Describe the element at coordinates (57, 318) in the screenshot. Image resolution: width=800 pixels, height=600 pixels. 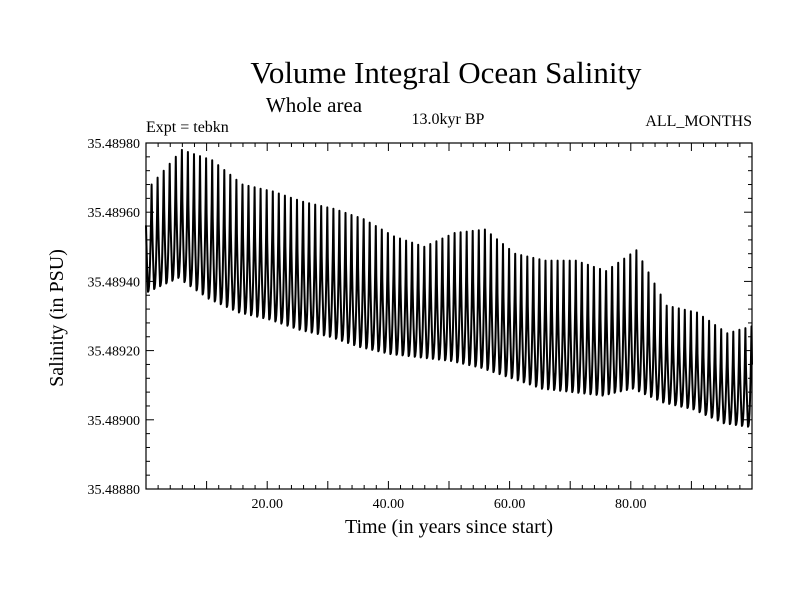
I see `y-axis-label: Salinity (in PSU)` at that location.